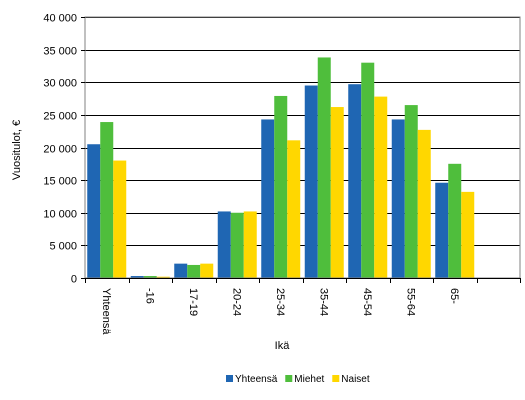  What do you see at coordinates (193, 302) in the screenshot?
I see `x-tick-label: 17-19` at bounding box center [193, 302].